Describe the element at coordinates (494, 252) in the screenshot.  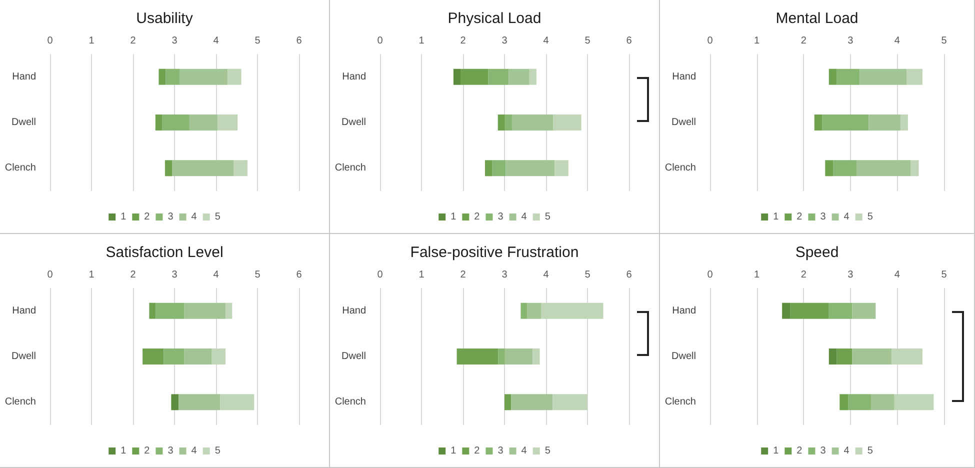
I see `chart-title: False-positive Frustration` at that location.